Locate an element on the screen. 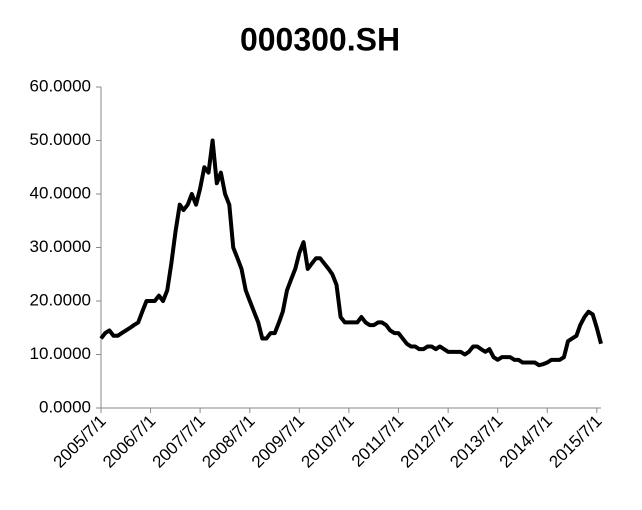 The width and height of the screenshot is (642, 510). y-tick-label: 0.0000 is located at coordinates (65, 406).